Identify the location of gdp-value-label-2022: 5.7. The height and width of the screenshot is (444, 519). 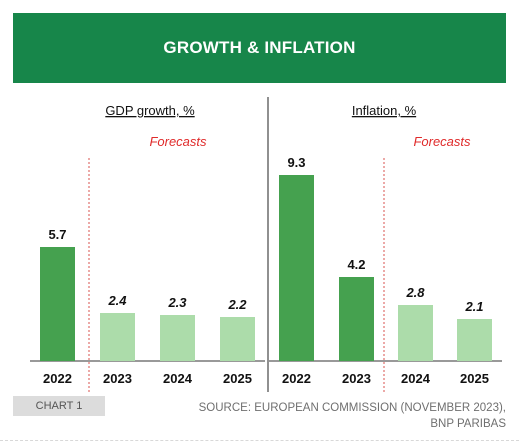
(57, 234).